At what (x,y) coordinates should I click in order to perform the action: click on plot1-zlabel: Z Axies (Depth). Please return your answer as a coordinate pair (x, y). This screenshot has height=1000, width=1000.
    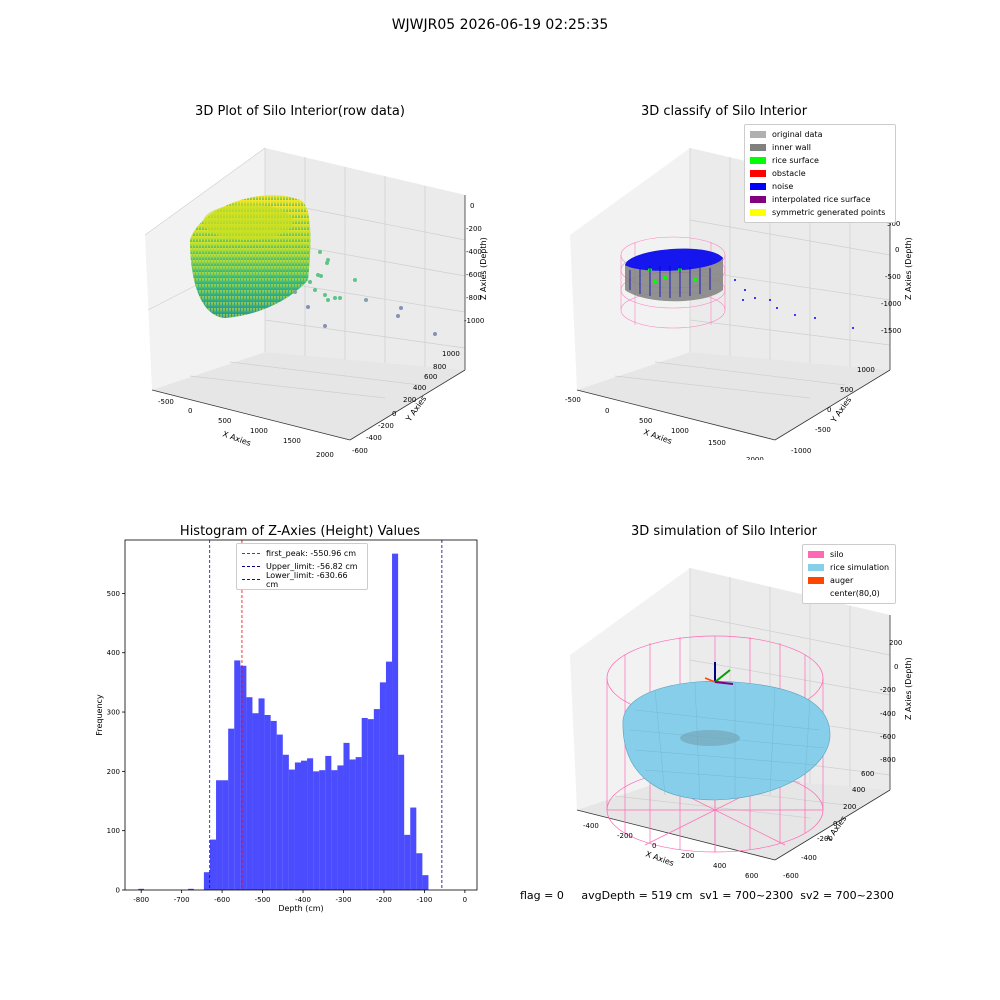
    Looking at the image, I should click on (483, 268).